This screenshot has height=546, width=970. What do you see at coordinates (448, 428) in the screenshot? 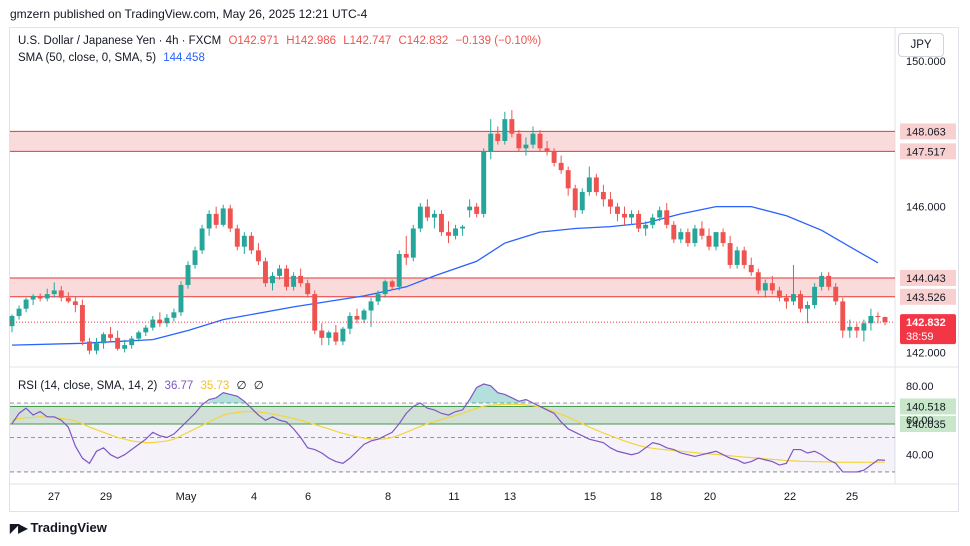
I see `rsi-line` at bounding box center [448, 428].